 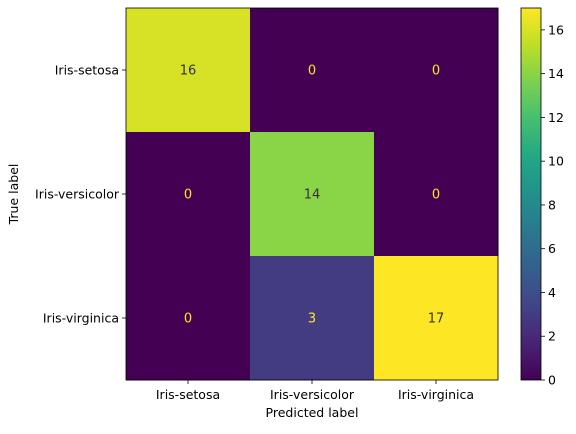 I want to click on cell-value-2-0: 0, so click(x=188, y=319).